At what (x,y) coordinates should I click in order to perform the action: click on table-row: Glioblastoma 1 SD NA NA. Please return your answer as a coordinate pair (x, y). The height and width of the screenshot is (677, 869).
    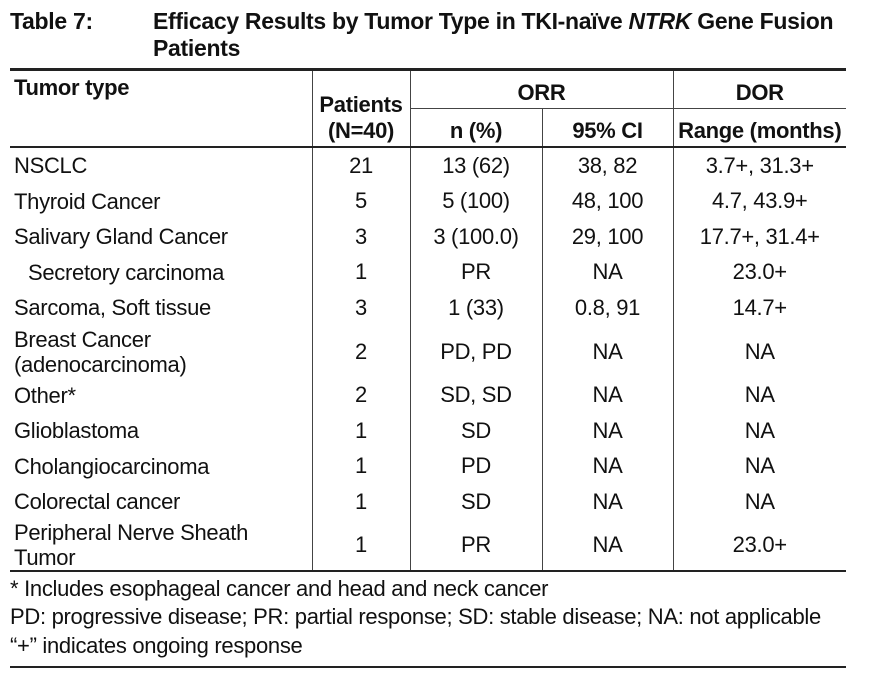
    Looking at the image, I should click on (428, 431).